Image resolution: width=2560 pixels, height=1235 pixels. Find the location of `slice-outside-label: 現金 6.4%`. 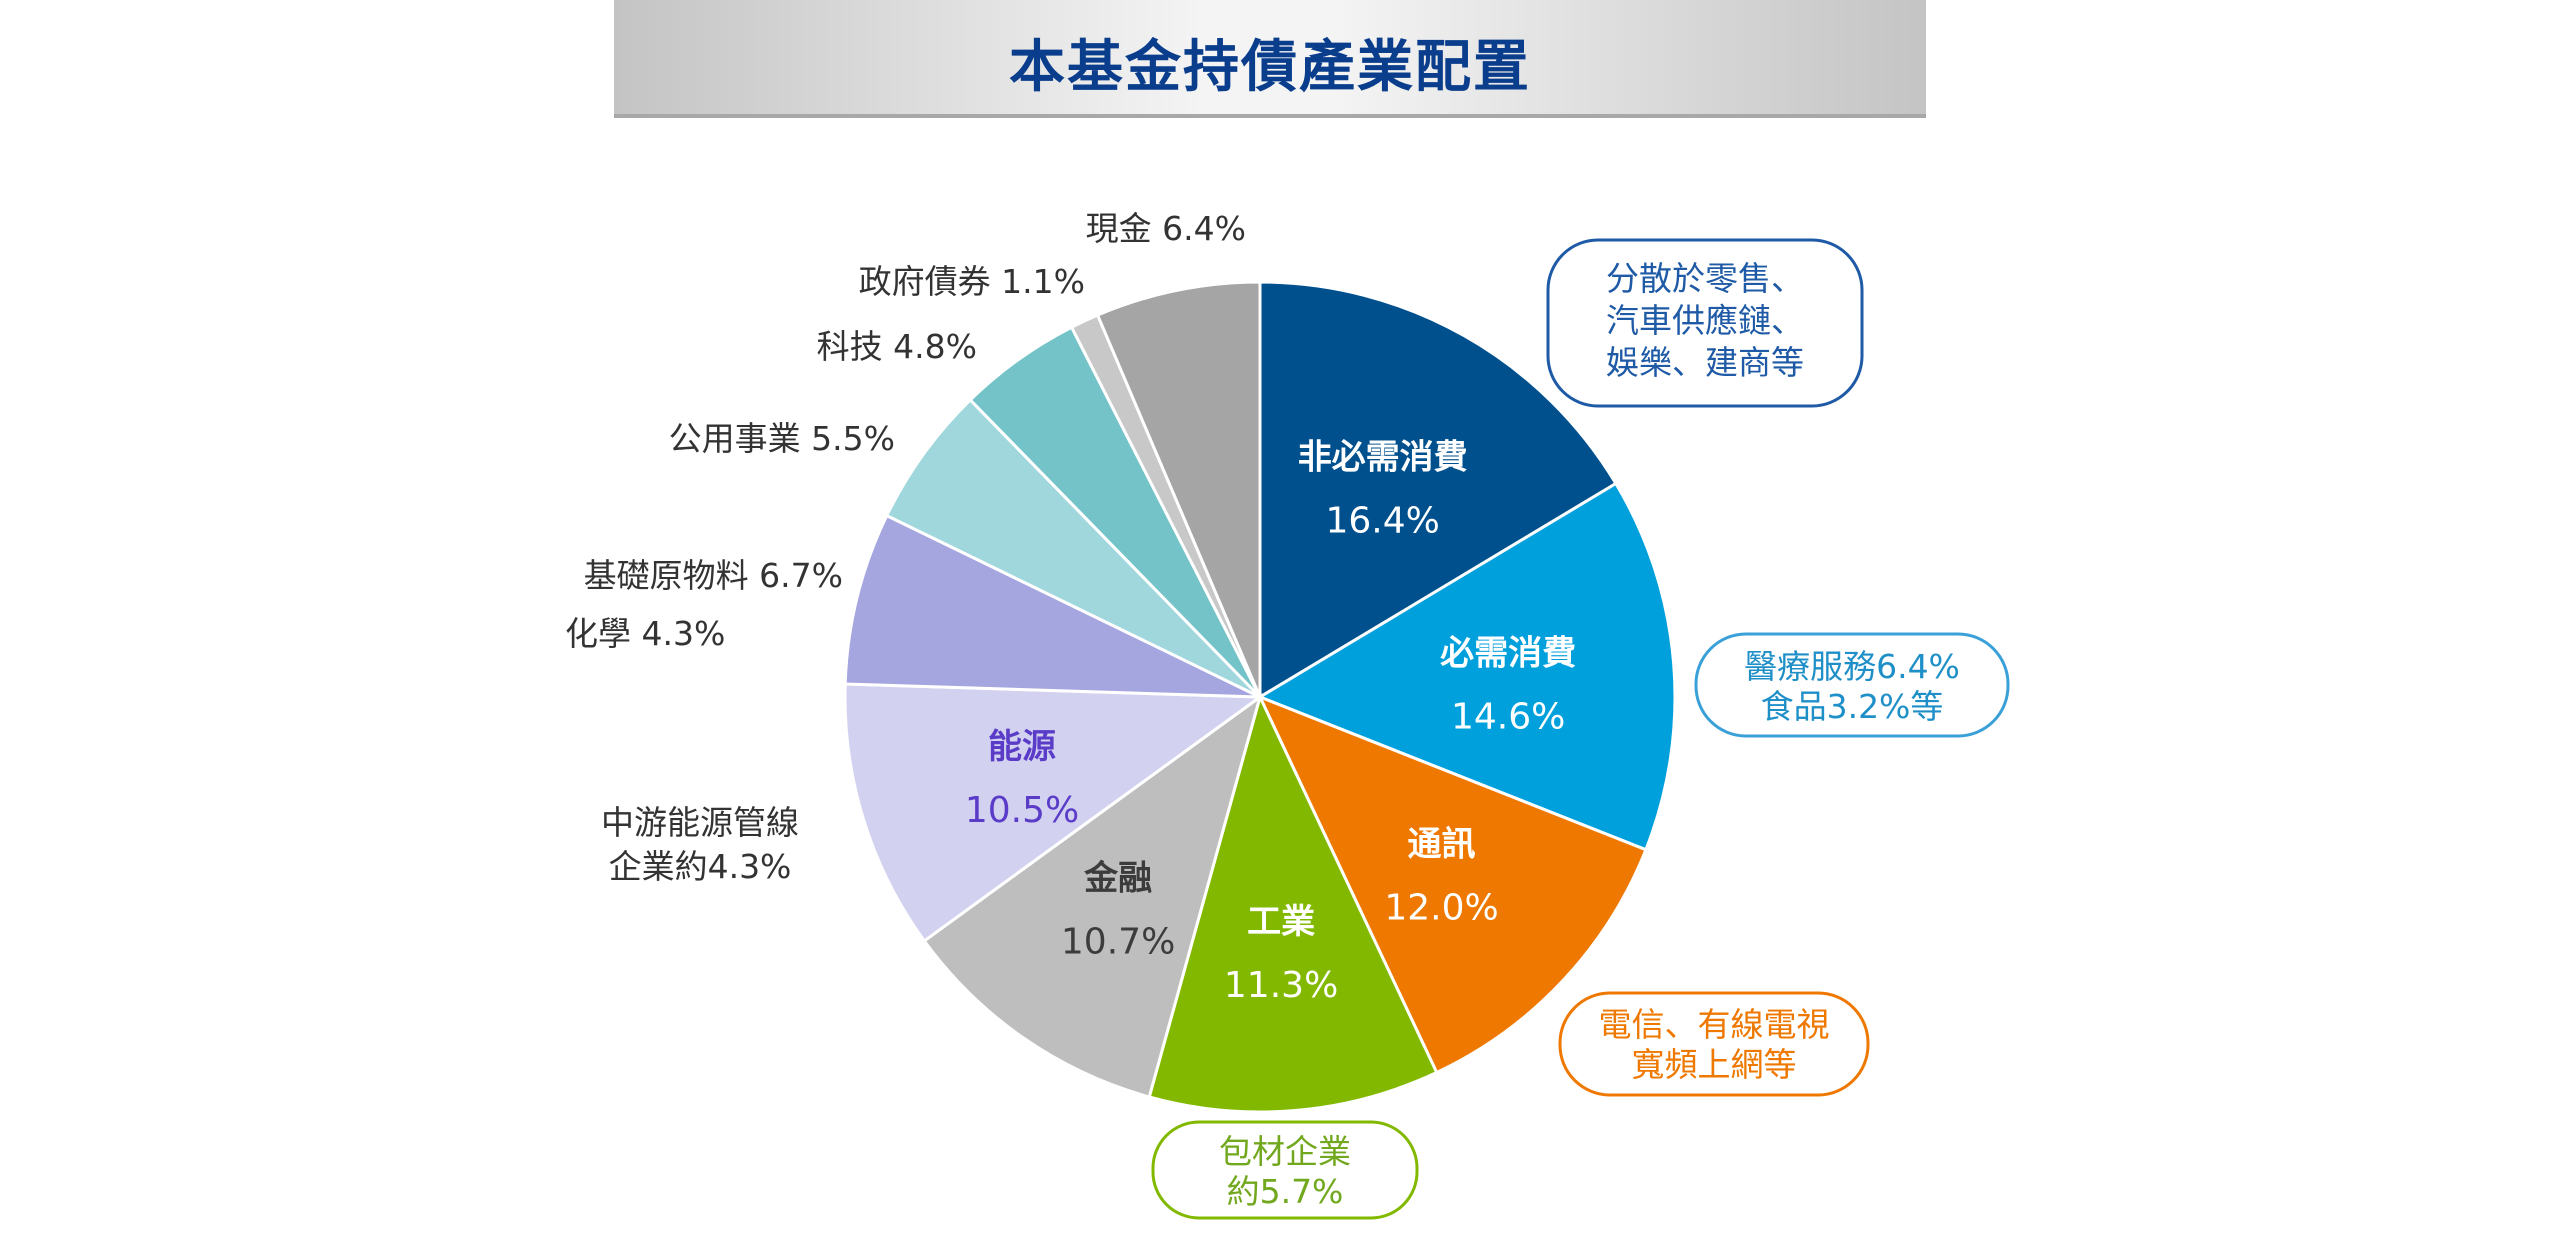

slice-outside-label: 現金 6.4% is located at coordinates (1166, 228).